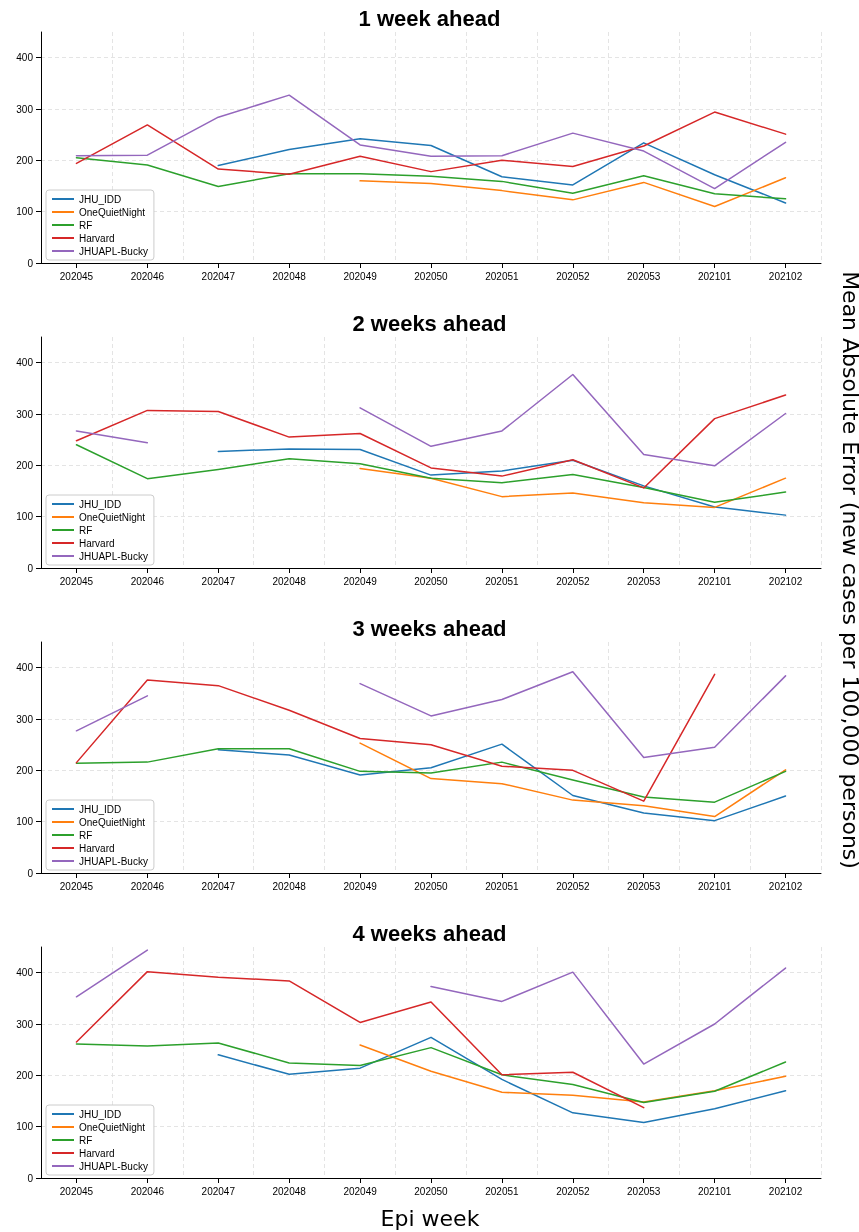  Describe the element at coordinates (848, 570) in the screenshot. I see `y-axis-title: Mean Absolute Error (new cases per 100,000 persons)` at that location.